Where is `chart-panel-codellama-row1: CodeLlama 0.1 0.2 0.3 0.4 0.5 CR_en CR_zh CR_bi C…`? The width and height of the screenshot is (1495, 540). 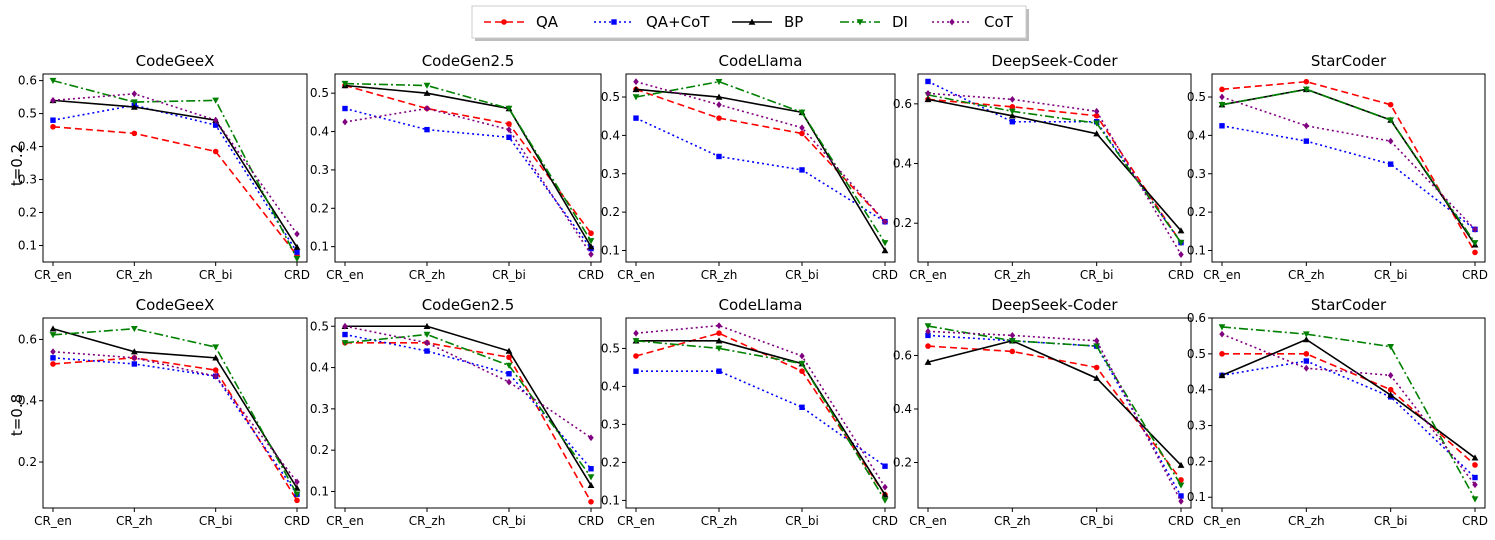
chart-panel-codellama-row1: CodeLlama 0.1 0.2 0.3 0.4 0.5 CR_en CR_zh CR_bi C… is located at coordinates (749, 167).